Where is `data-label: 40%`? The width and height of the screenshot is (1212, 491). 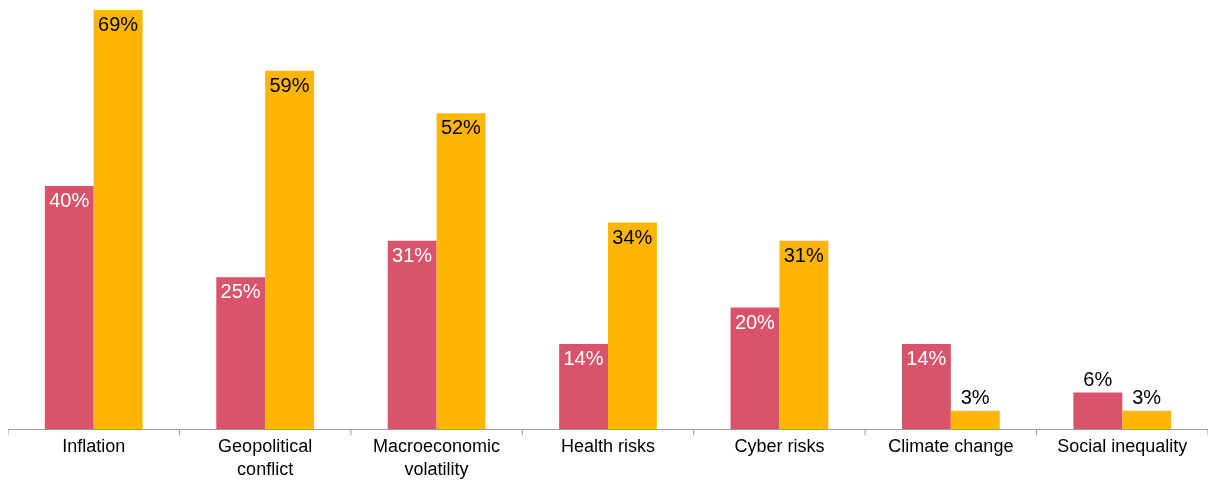 data-label: 40% is located at coordinates (69, 200).